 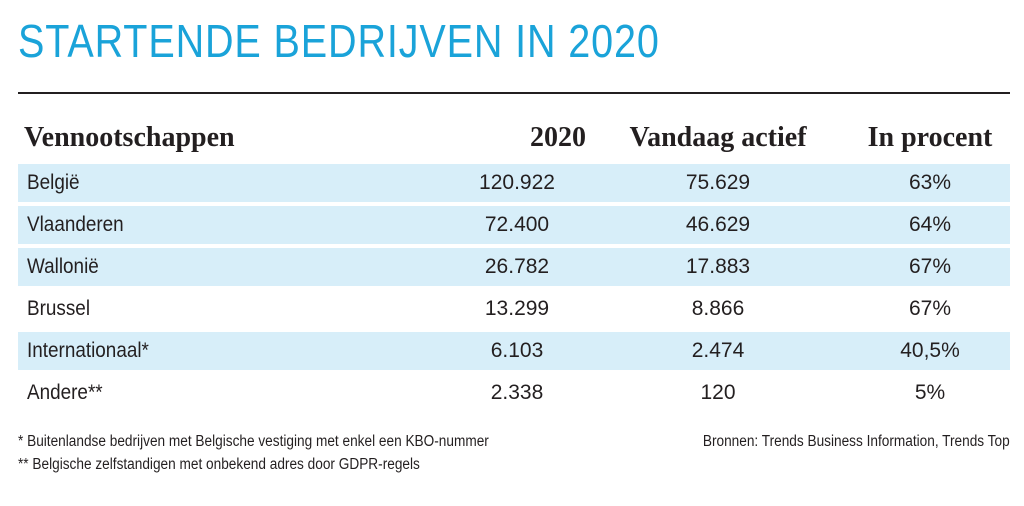 I want to click on value-in-procent: 5%, so click(x=930, y=392).